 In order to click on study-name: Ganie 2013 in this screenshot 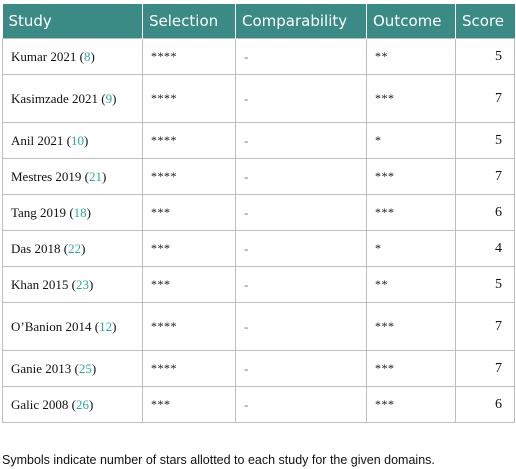, I will do `click(41, 368)`.